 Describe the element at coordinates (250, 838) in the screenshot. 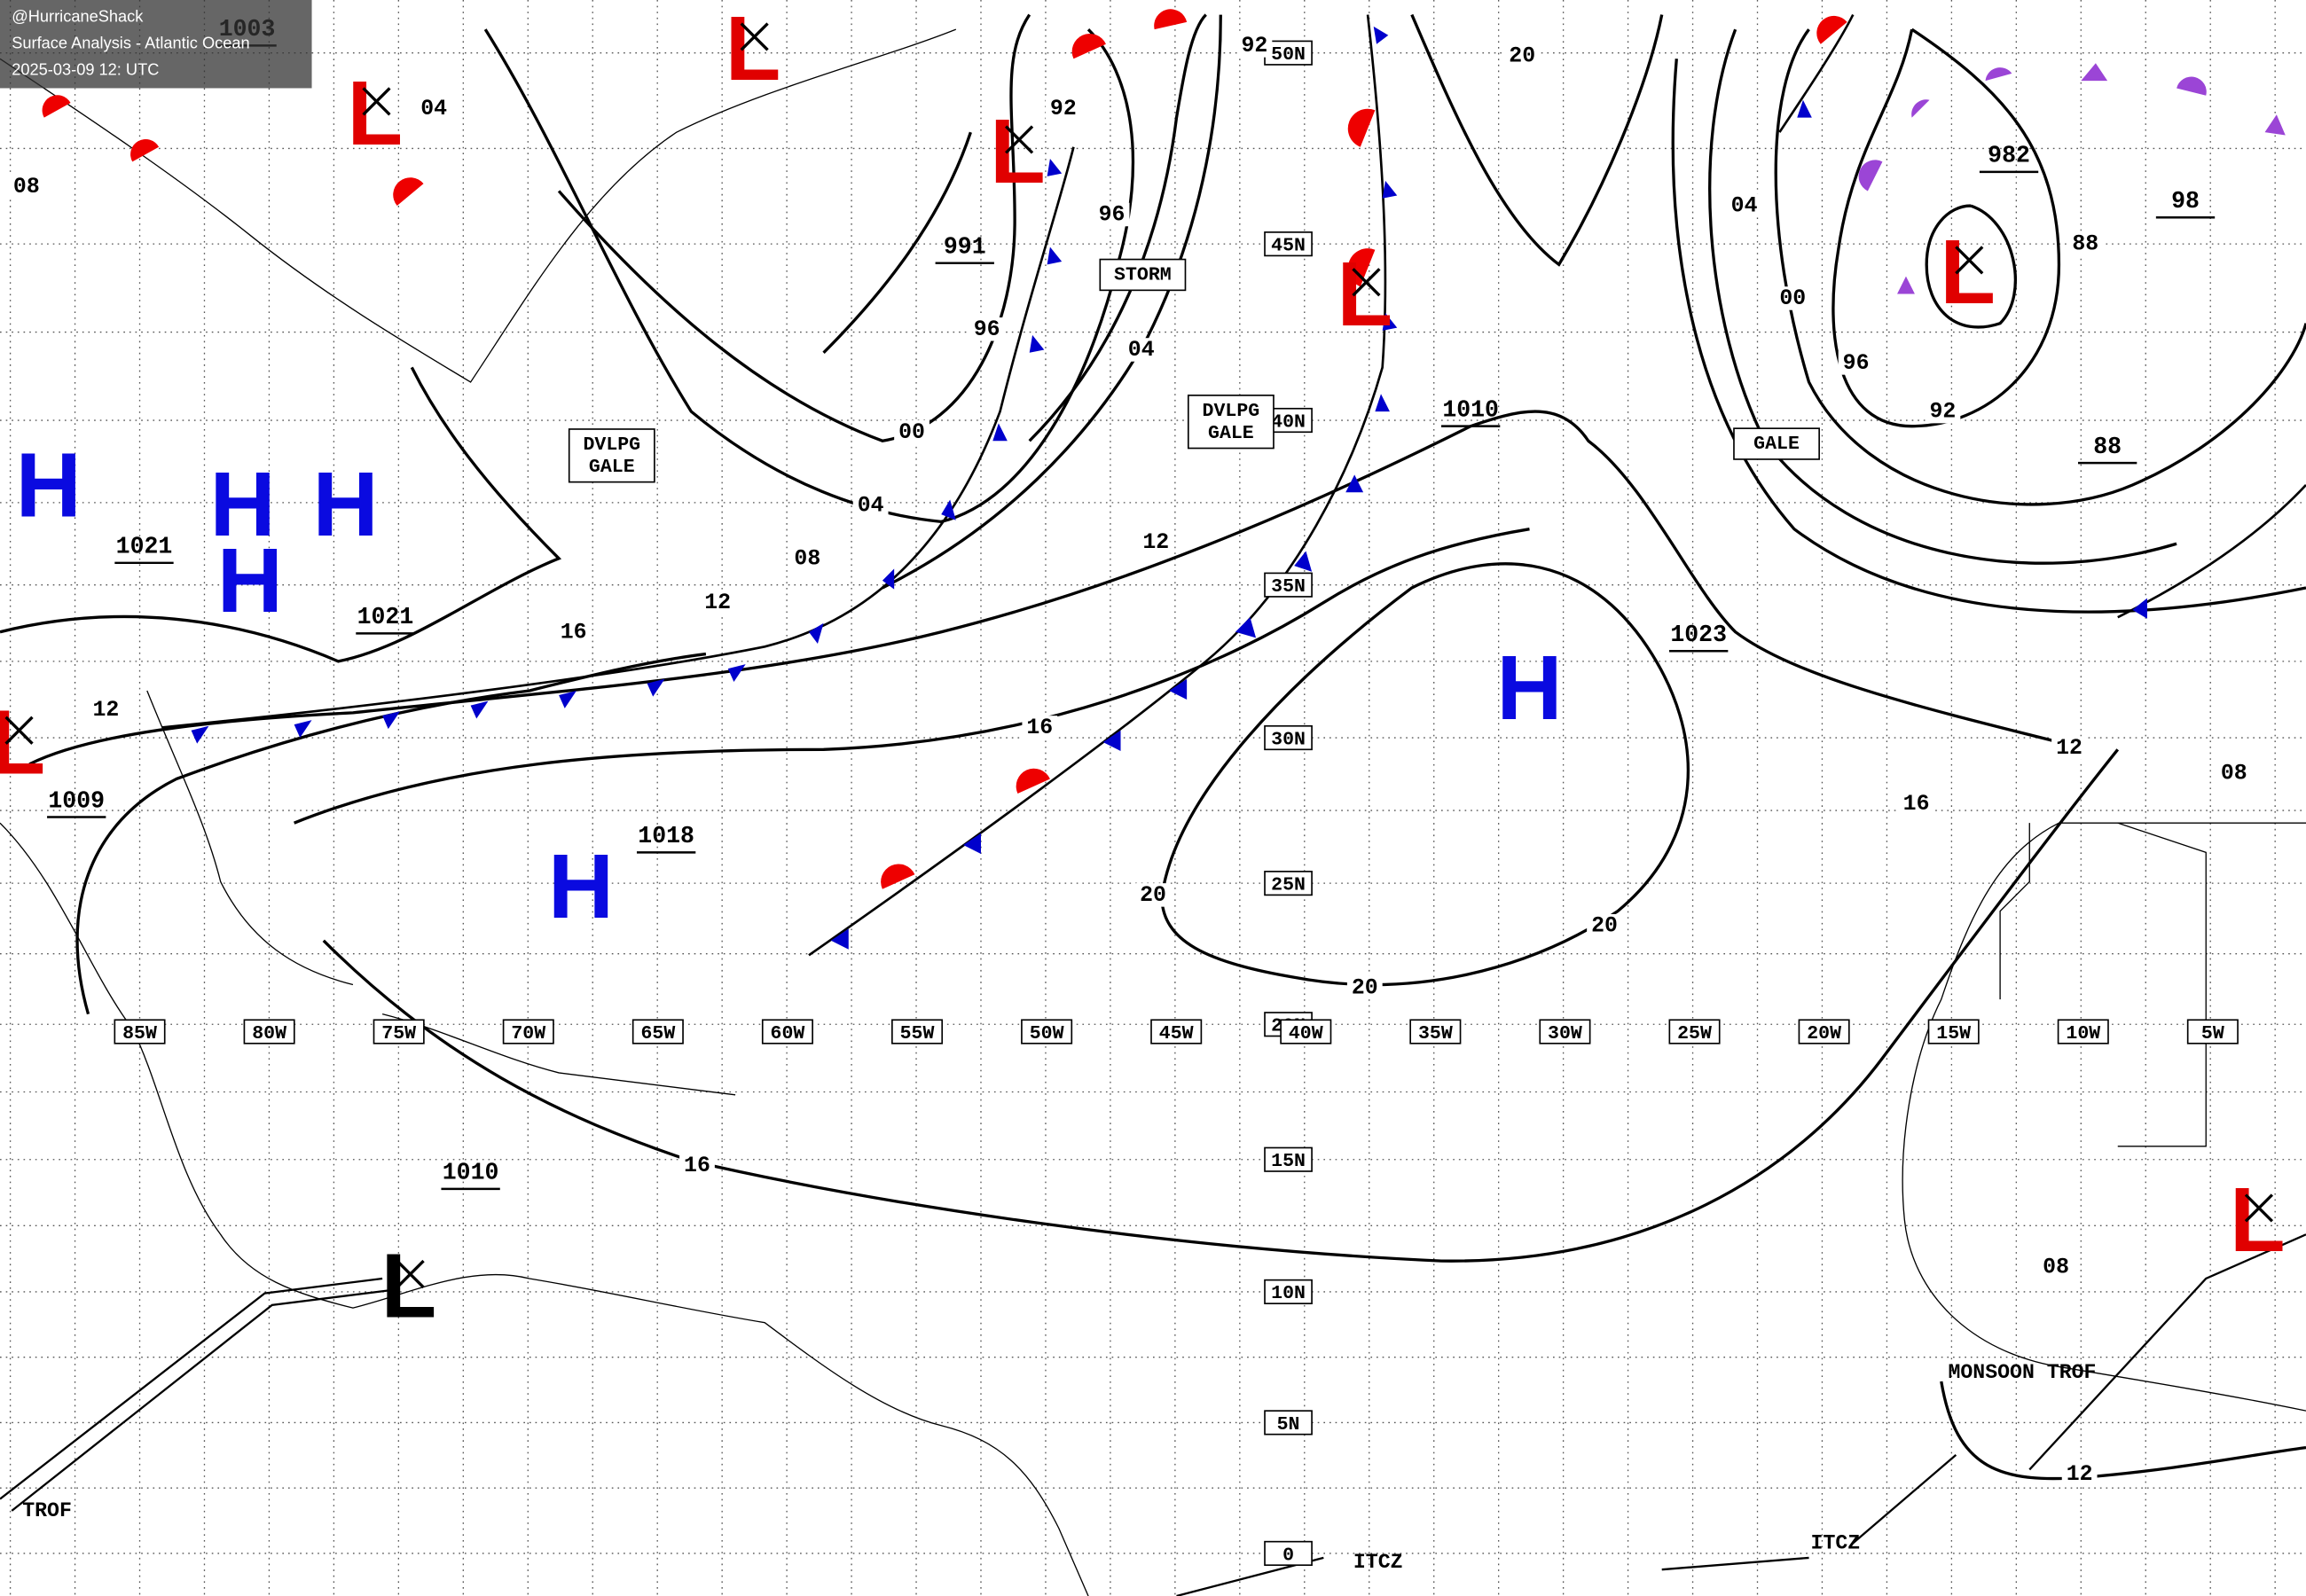

I see `coastline` at that location.